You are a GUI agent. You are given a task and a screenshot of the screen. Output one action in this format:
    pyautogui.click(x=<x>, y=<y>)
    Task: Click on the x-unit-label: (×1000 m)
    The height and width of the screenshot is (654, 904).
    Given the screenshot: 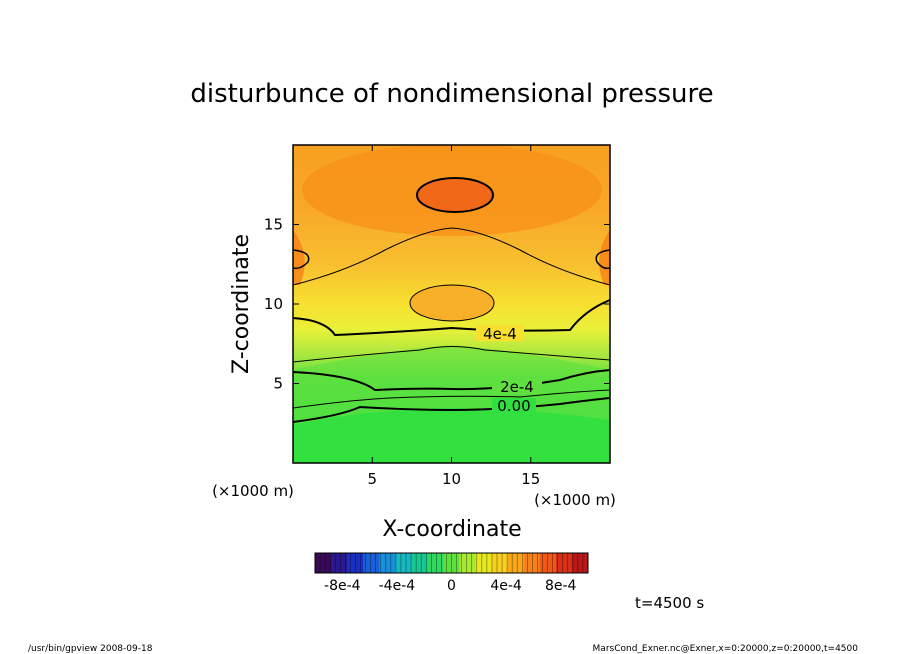 What is the action you would take?
    pyautogui.click(x=253, y=491)
    